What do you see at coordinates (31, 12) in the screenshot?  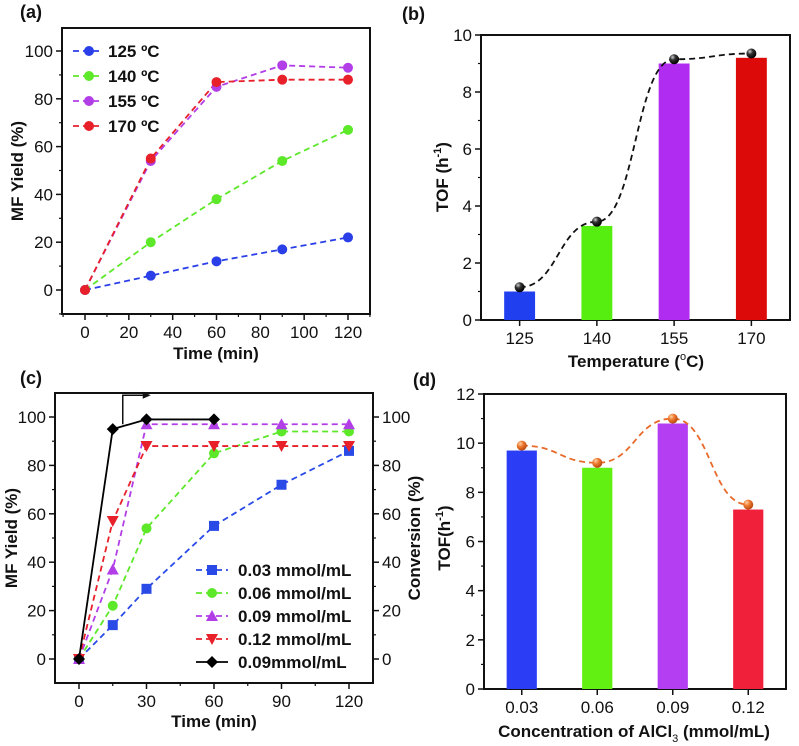 I see `panel-a-label: (a)` at bounding box center [31, 12].